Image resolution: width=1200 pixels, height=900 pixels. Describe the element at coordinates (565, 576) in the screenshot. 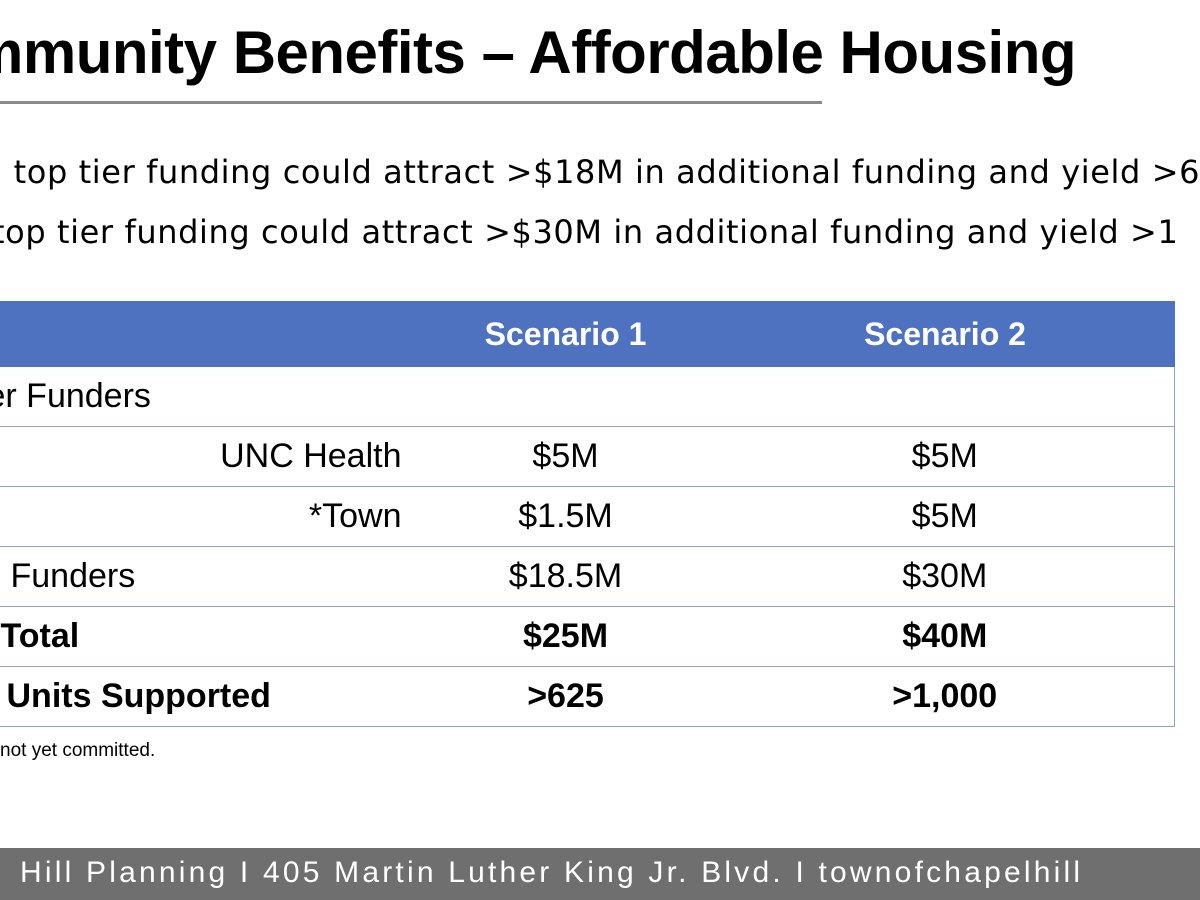

I see `row-scenario-1-value: $18.5M` at that location.